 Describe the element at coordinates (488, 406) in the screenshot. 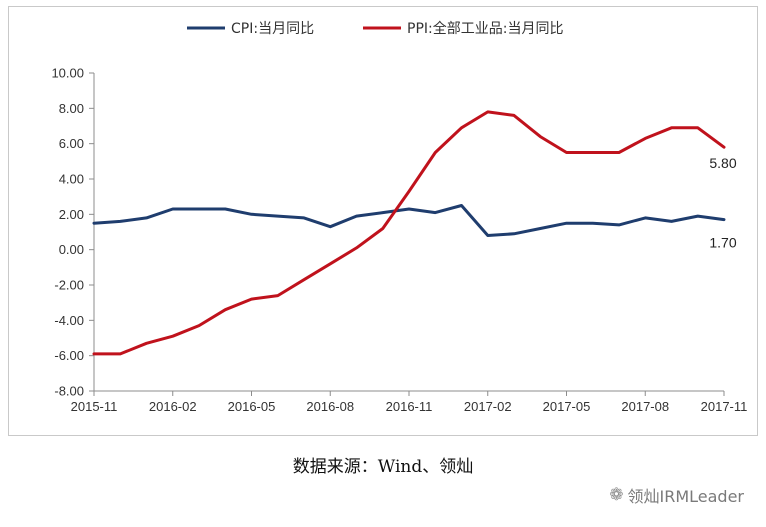

I see `x-tick-label: 2017-02` at that location.